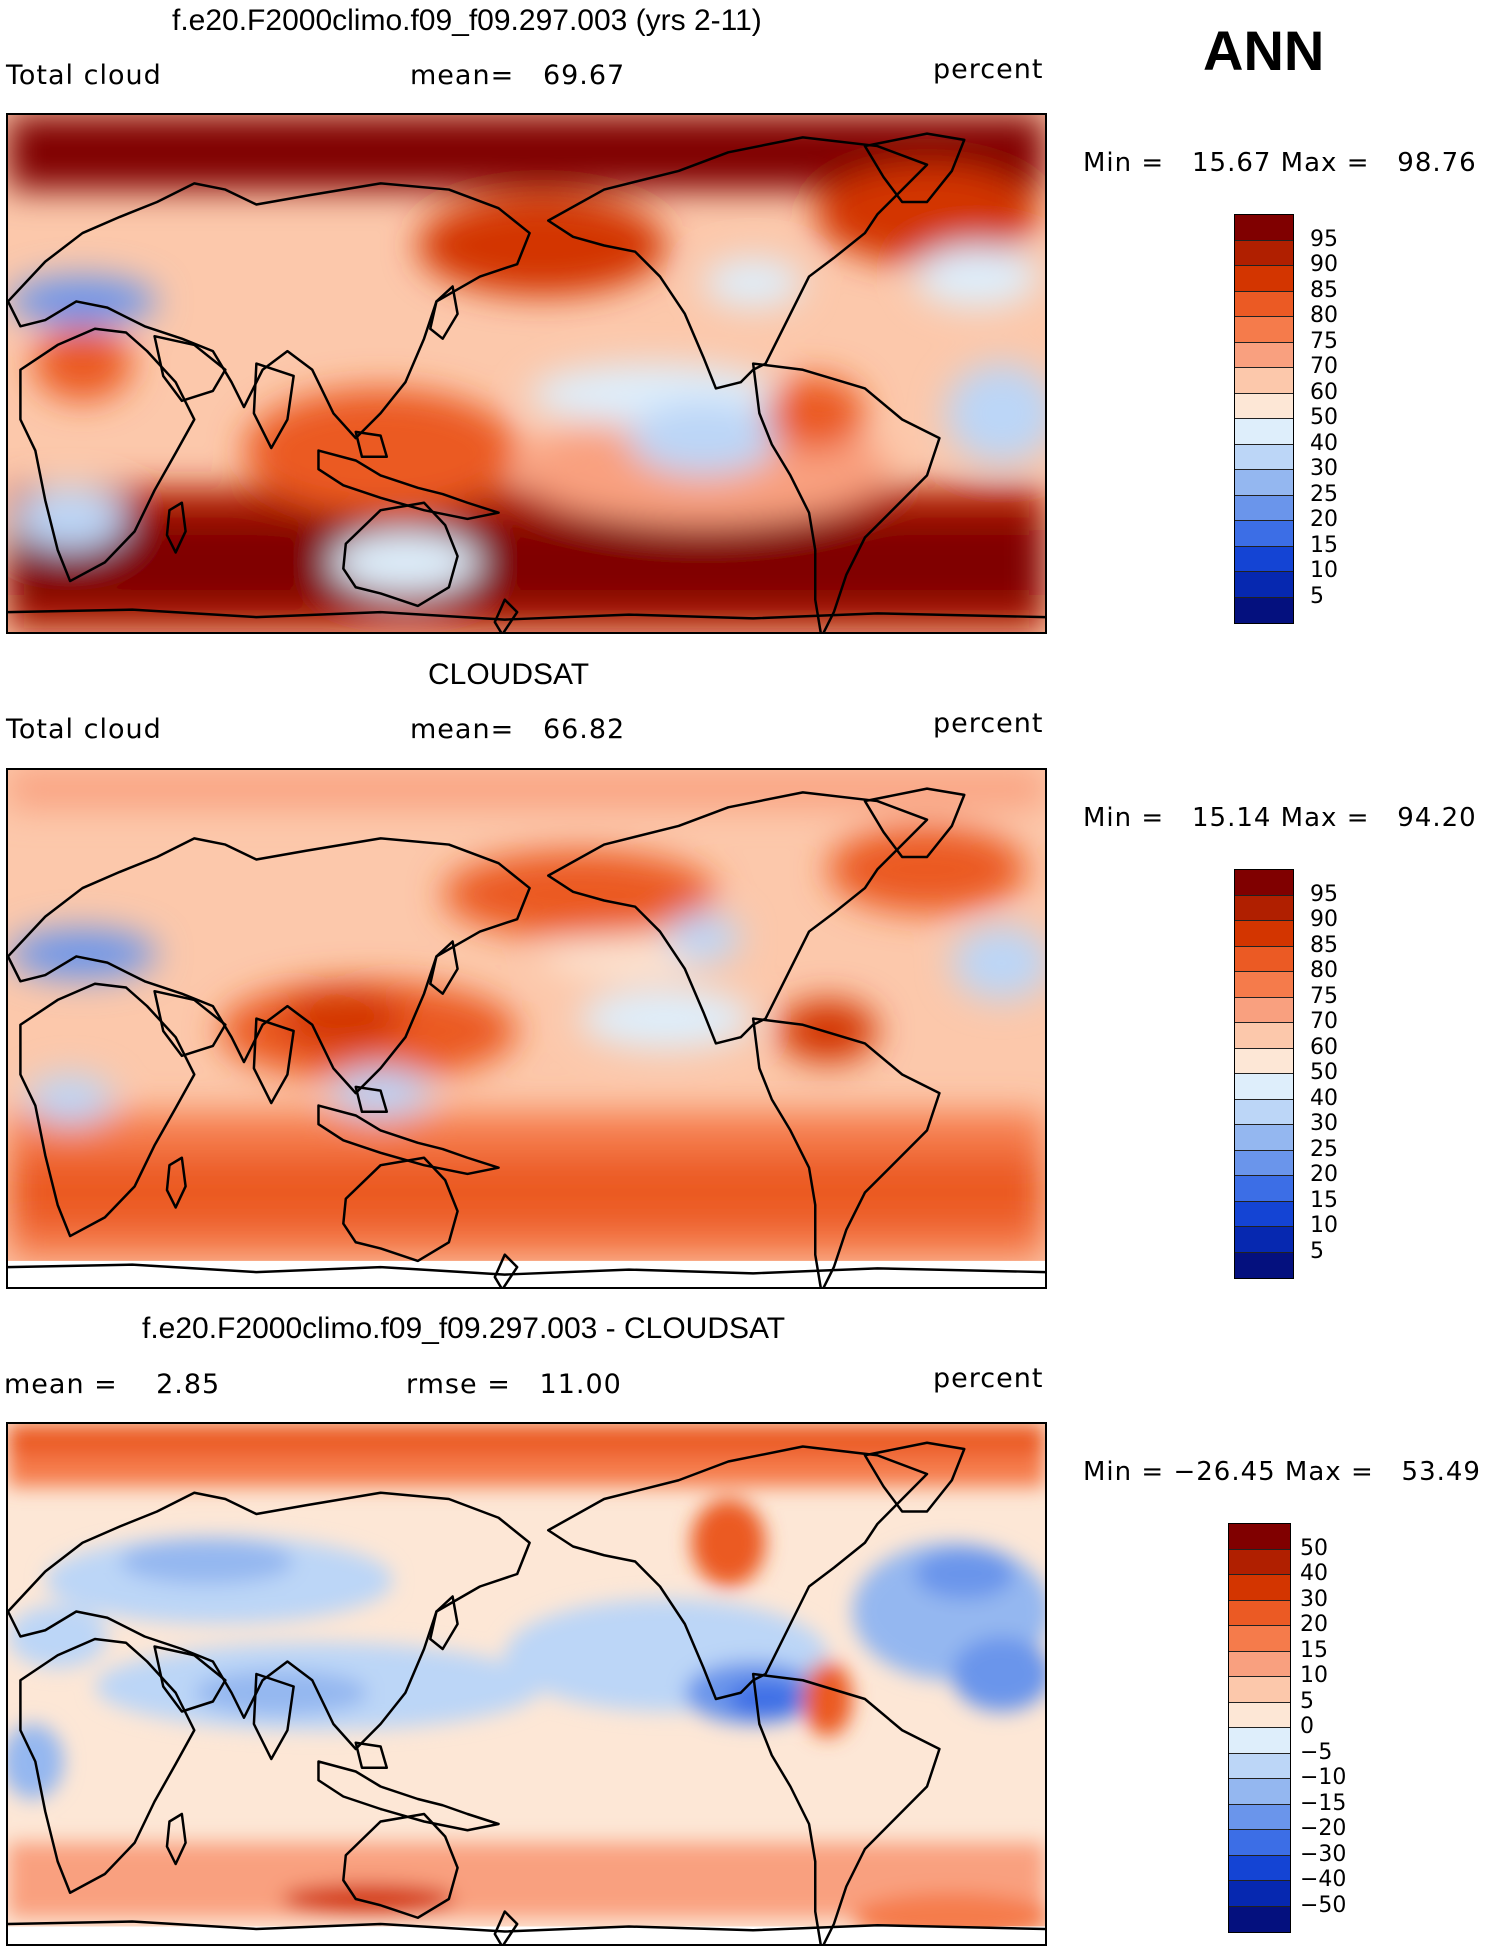 The width and height of the screenshot is (1501, 1951). I want to click on panel-2-colorbar, so click(1264, 1074).